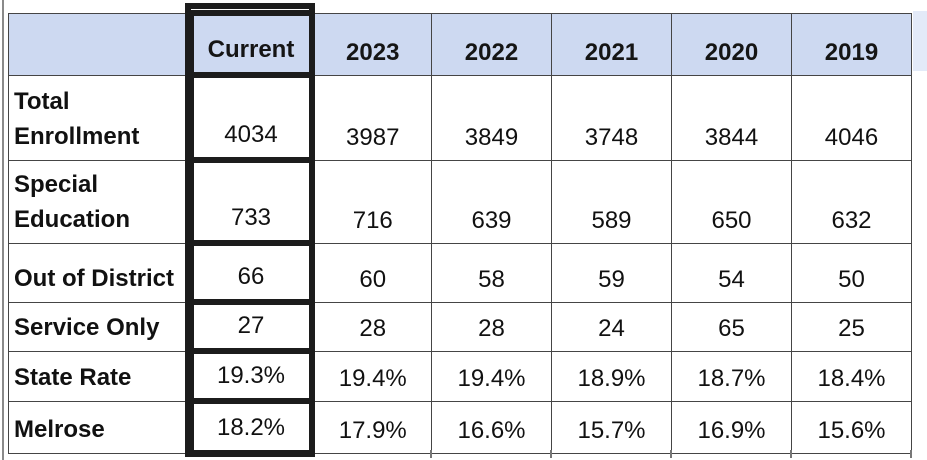 Image resolution: width=927 pixels, height=460 pixels. I want to click on cell-value: 66, so click(251, 272).